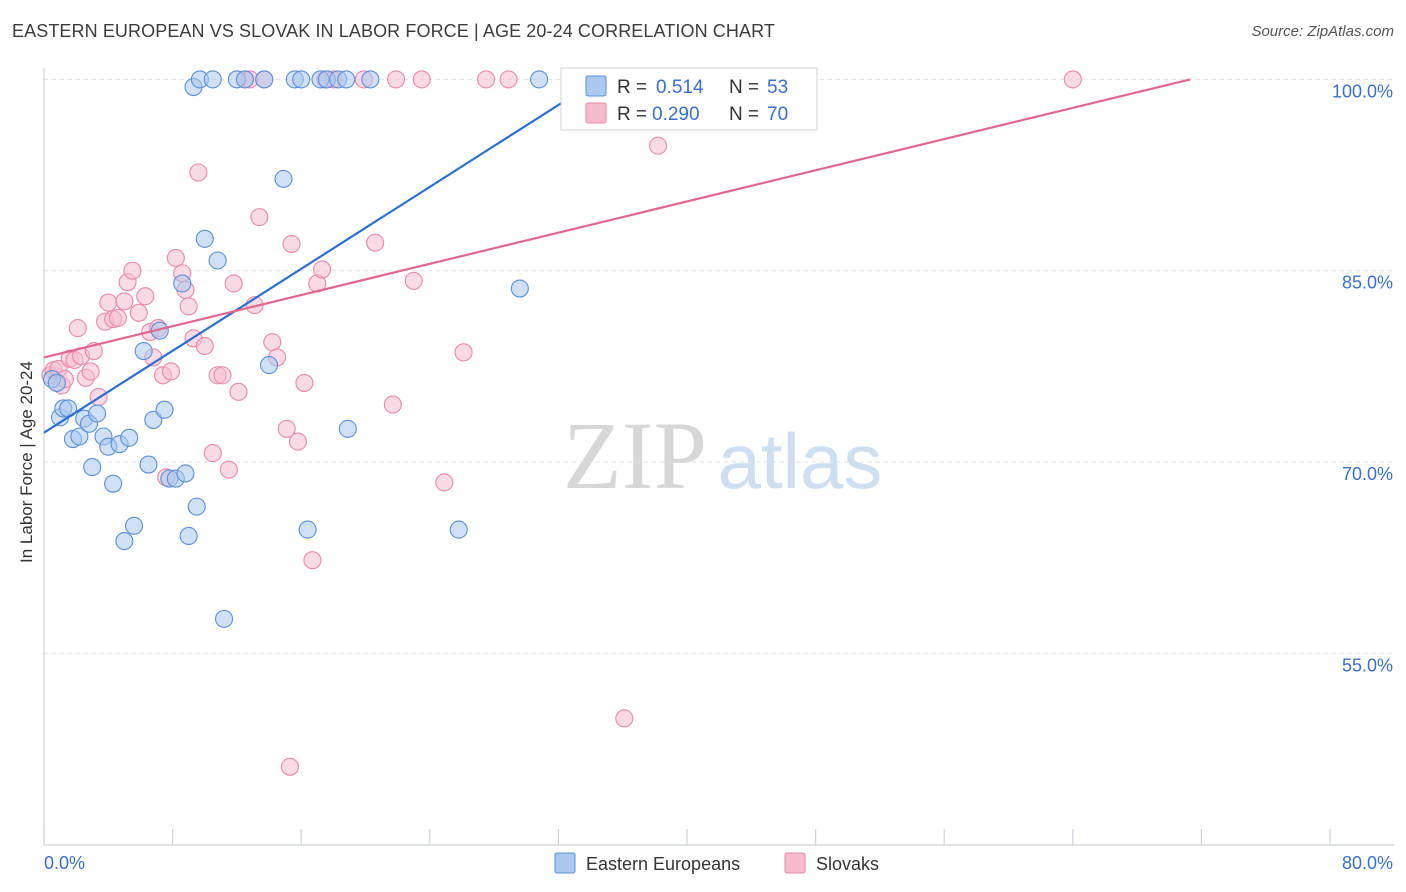 This screenshot has height=892, width=1406. What do you see at coordinates (744, 87) in the screenshot?
I see `stats-n-label-blue: N =` at bounding box center [744, 87].